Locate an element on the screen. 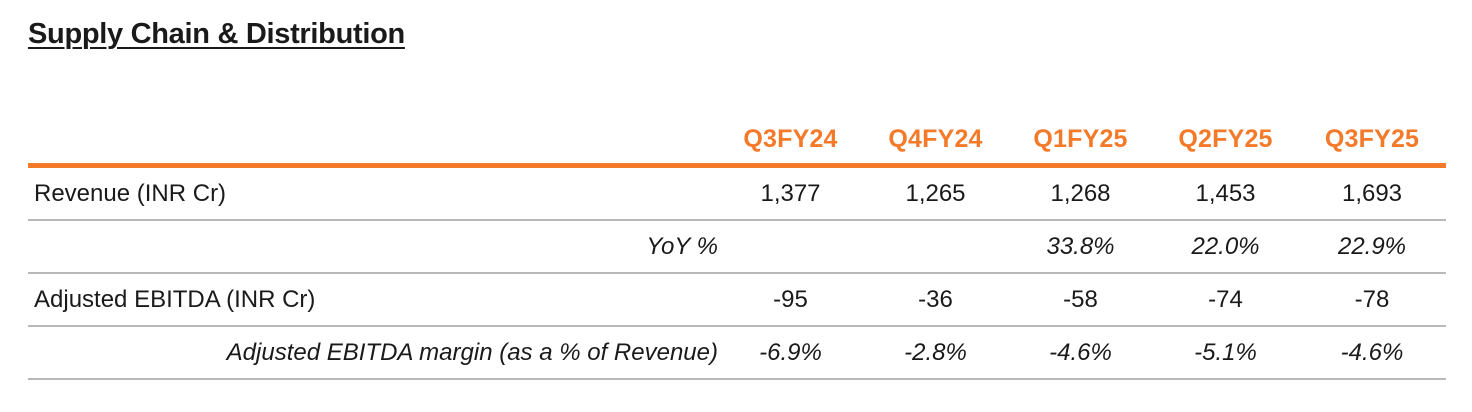 The height and width of the screenshot is (412, 1472). table-cell: -78 is located at coordinates (1372, 299).